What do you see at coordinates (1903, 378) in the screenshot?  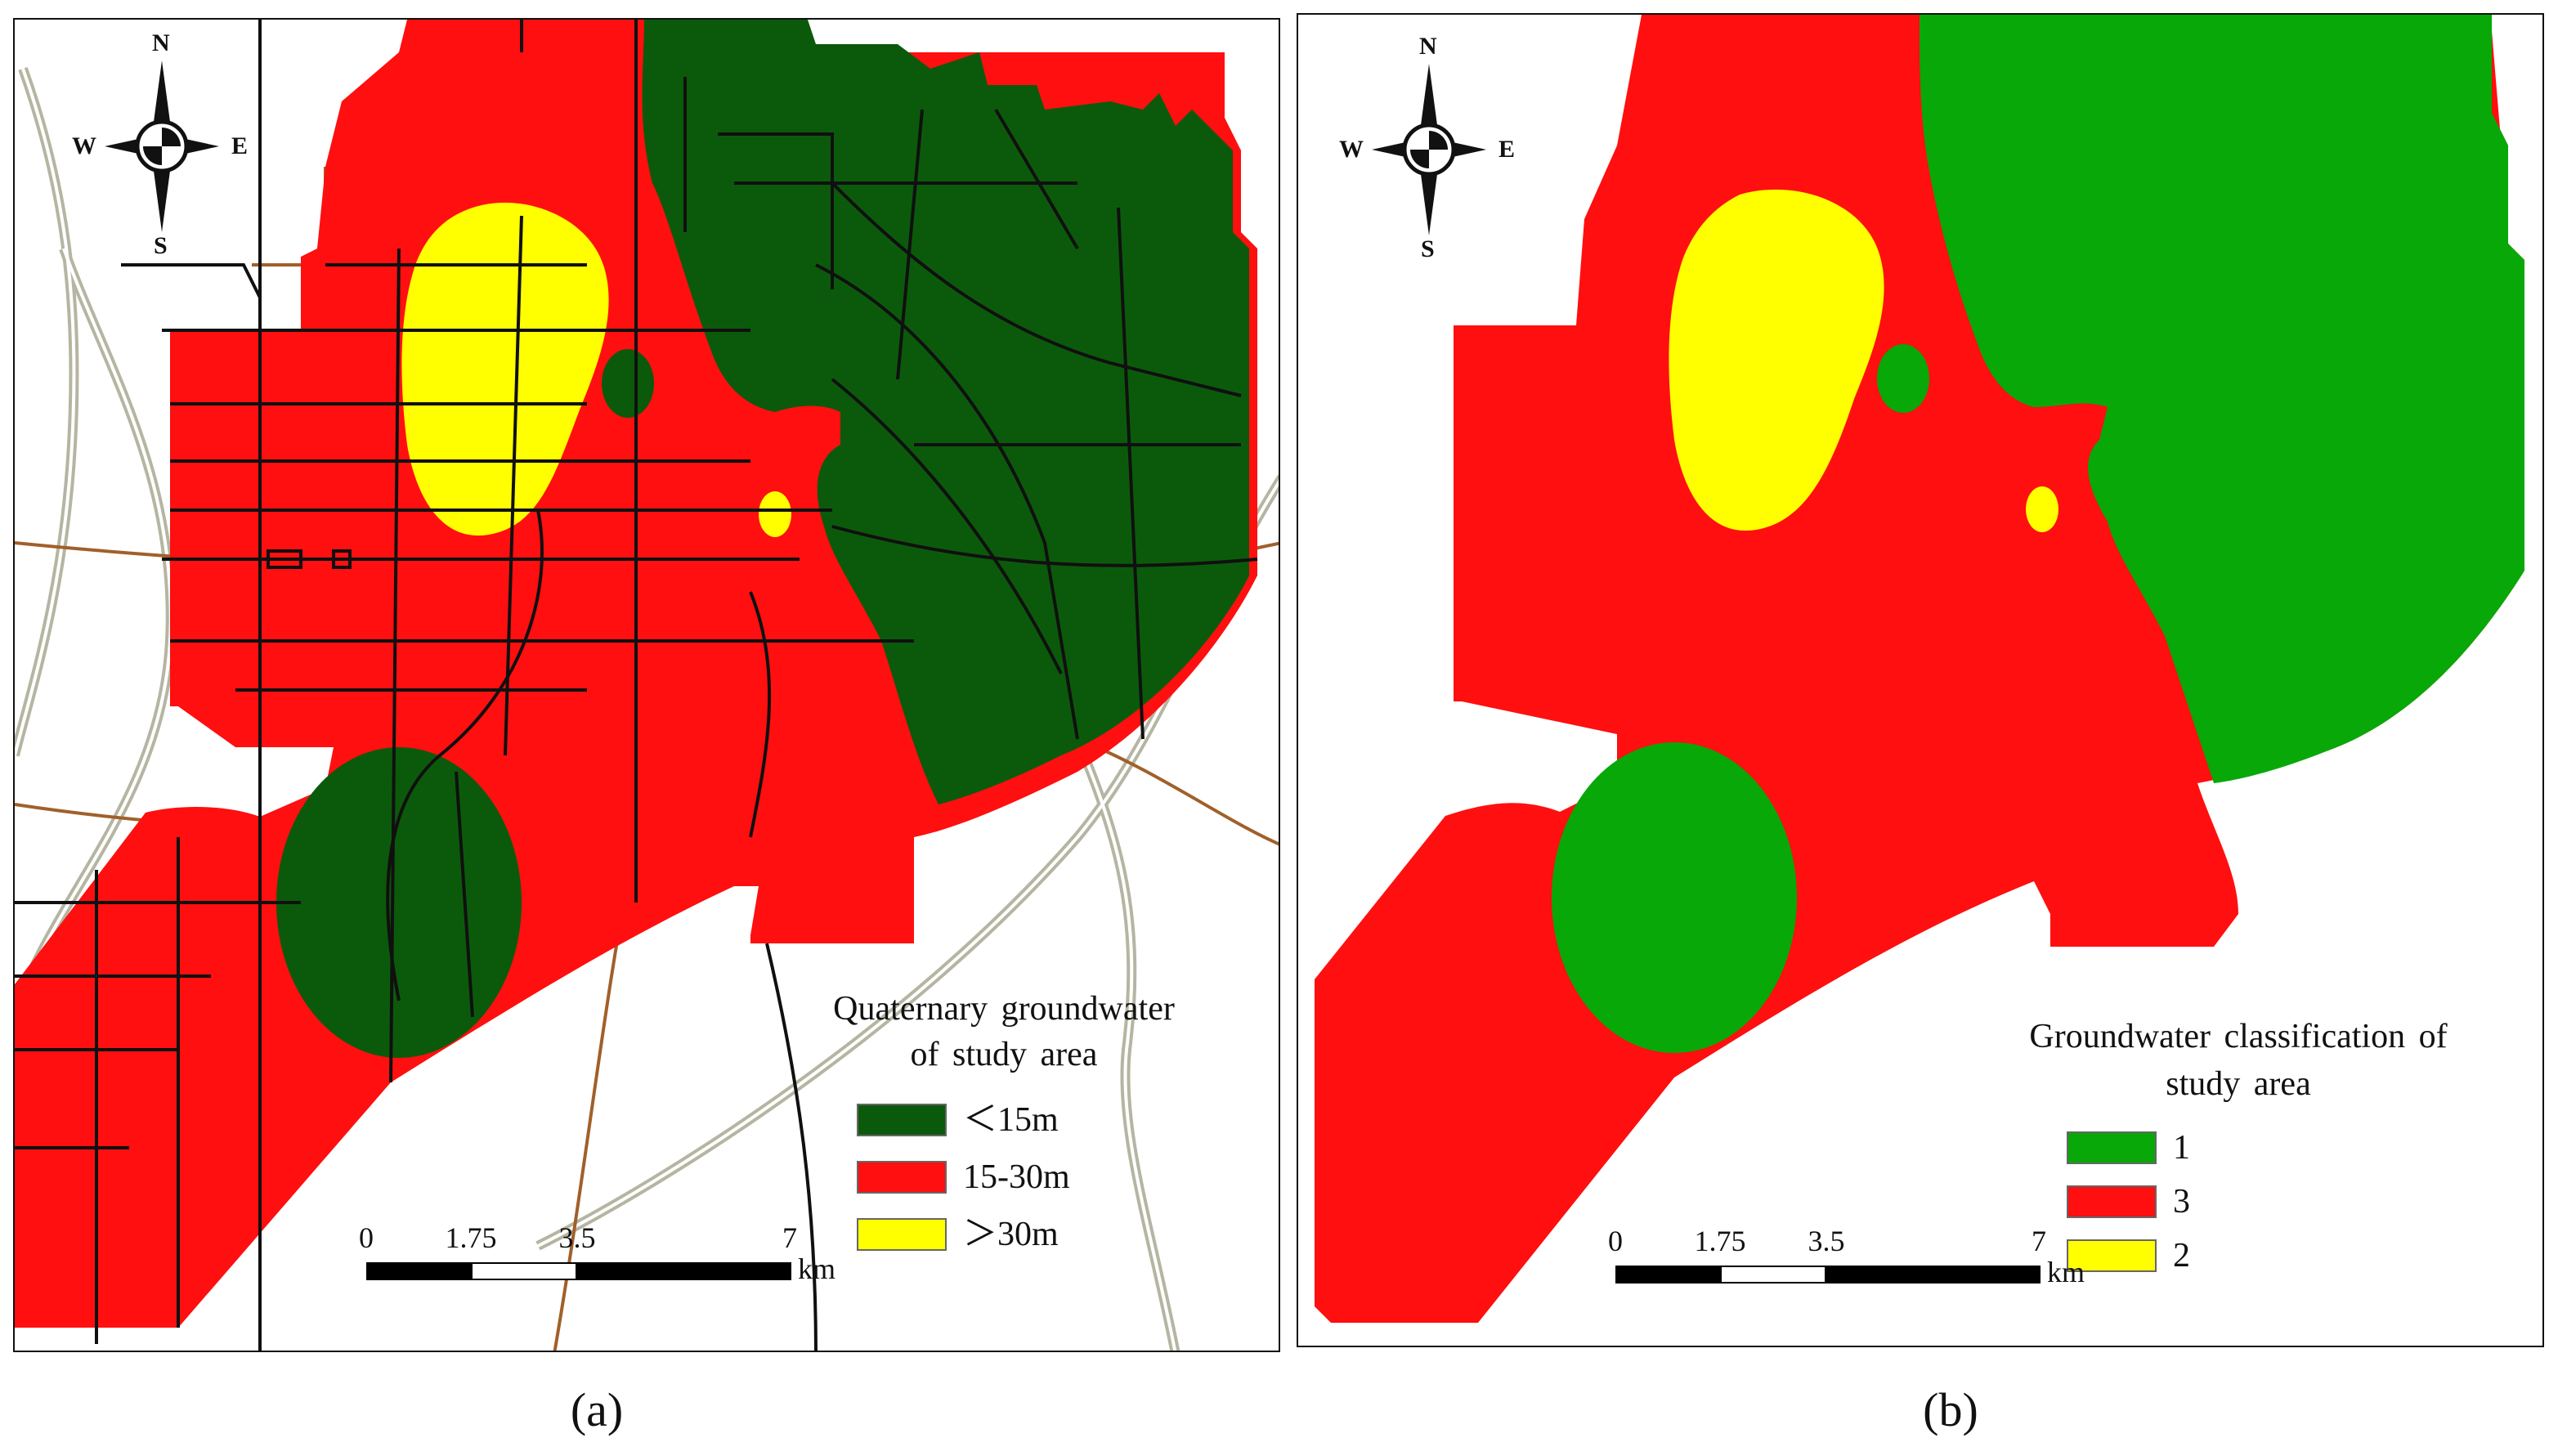 I see `zone-class-1-small` at bounding box center [1903, 378].